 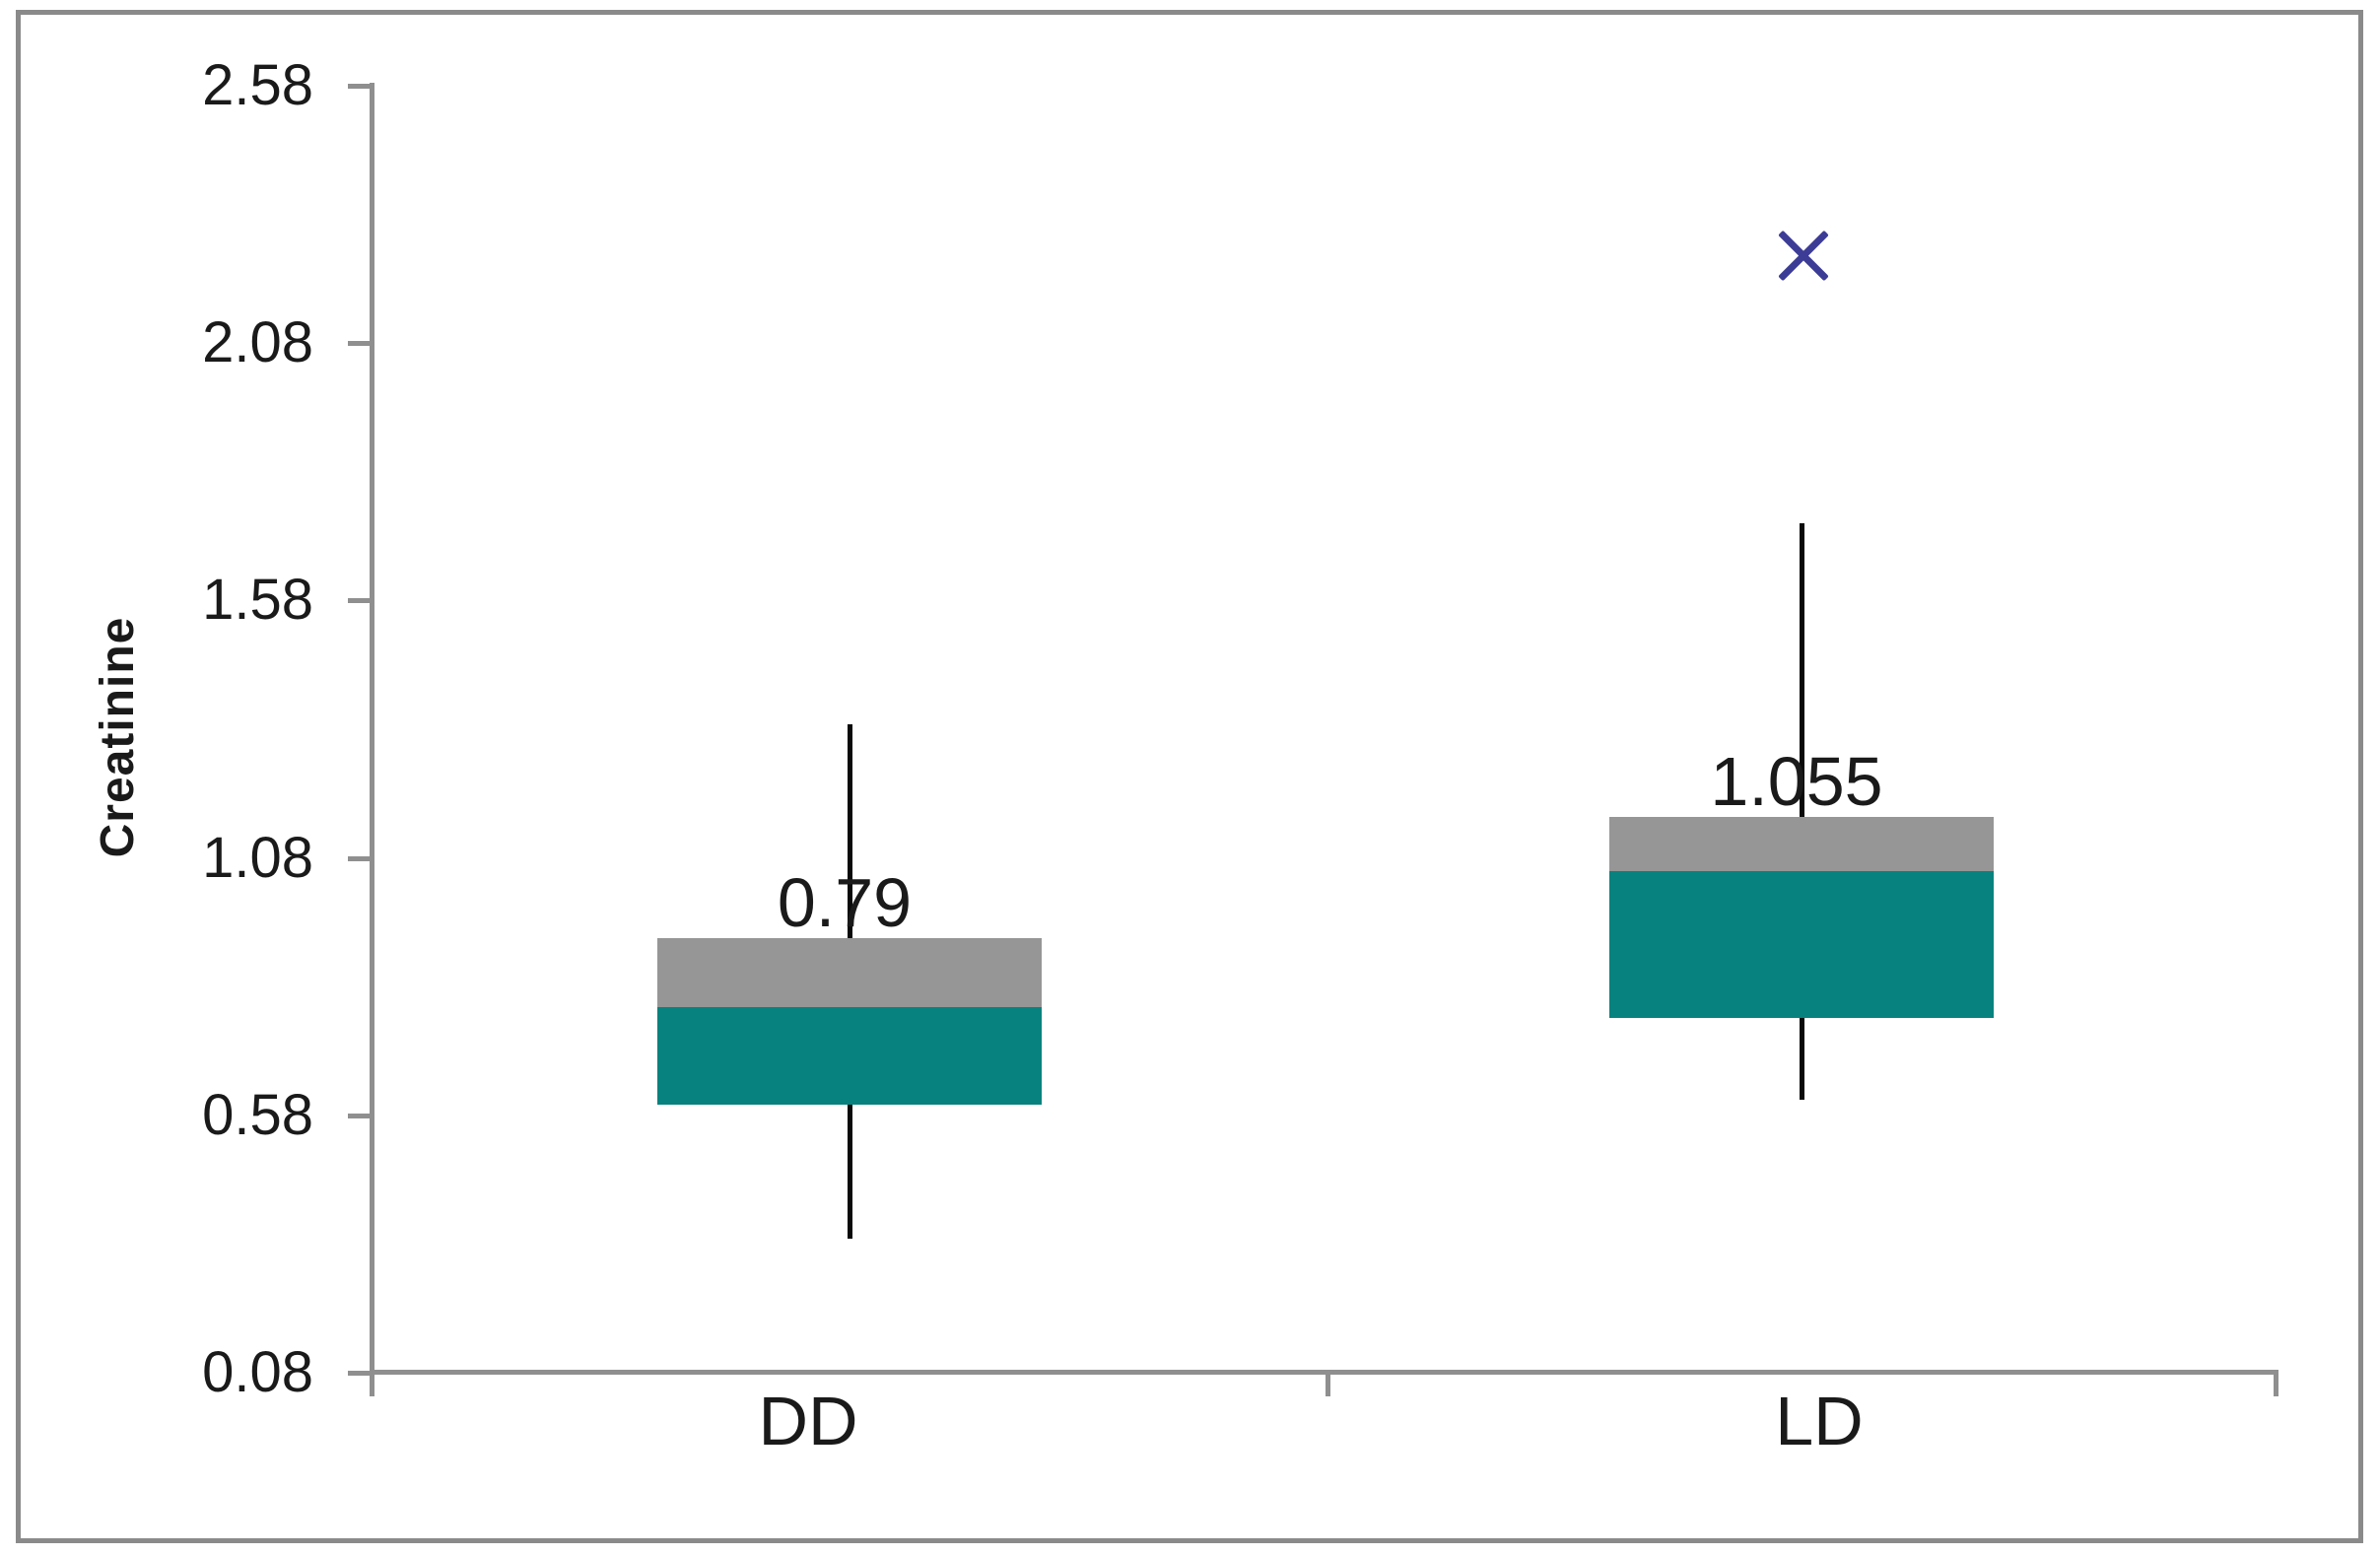 What do you see at coordinates (257, 1114) in the screenshot?
I see `y-tick-label: 0.58` at bounding box center [257, 1114].